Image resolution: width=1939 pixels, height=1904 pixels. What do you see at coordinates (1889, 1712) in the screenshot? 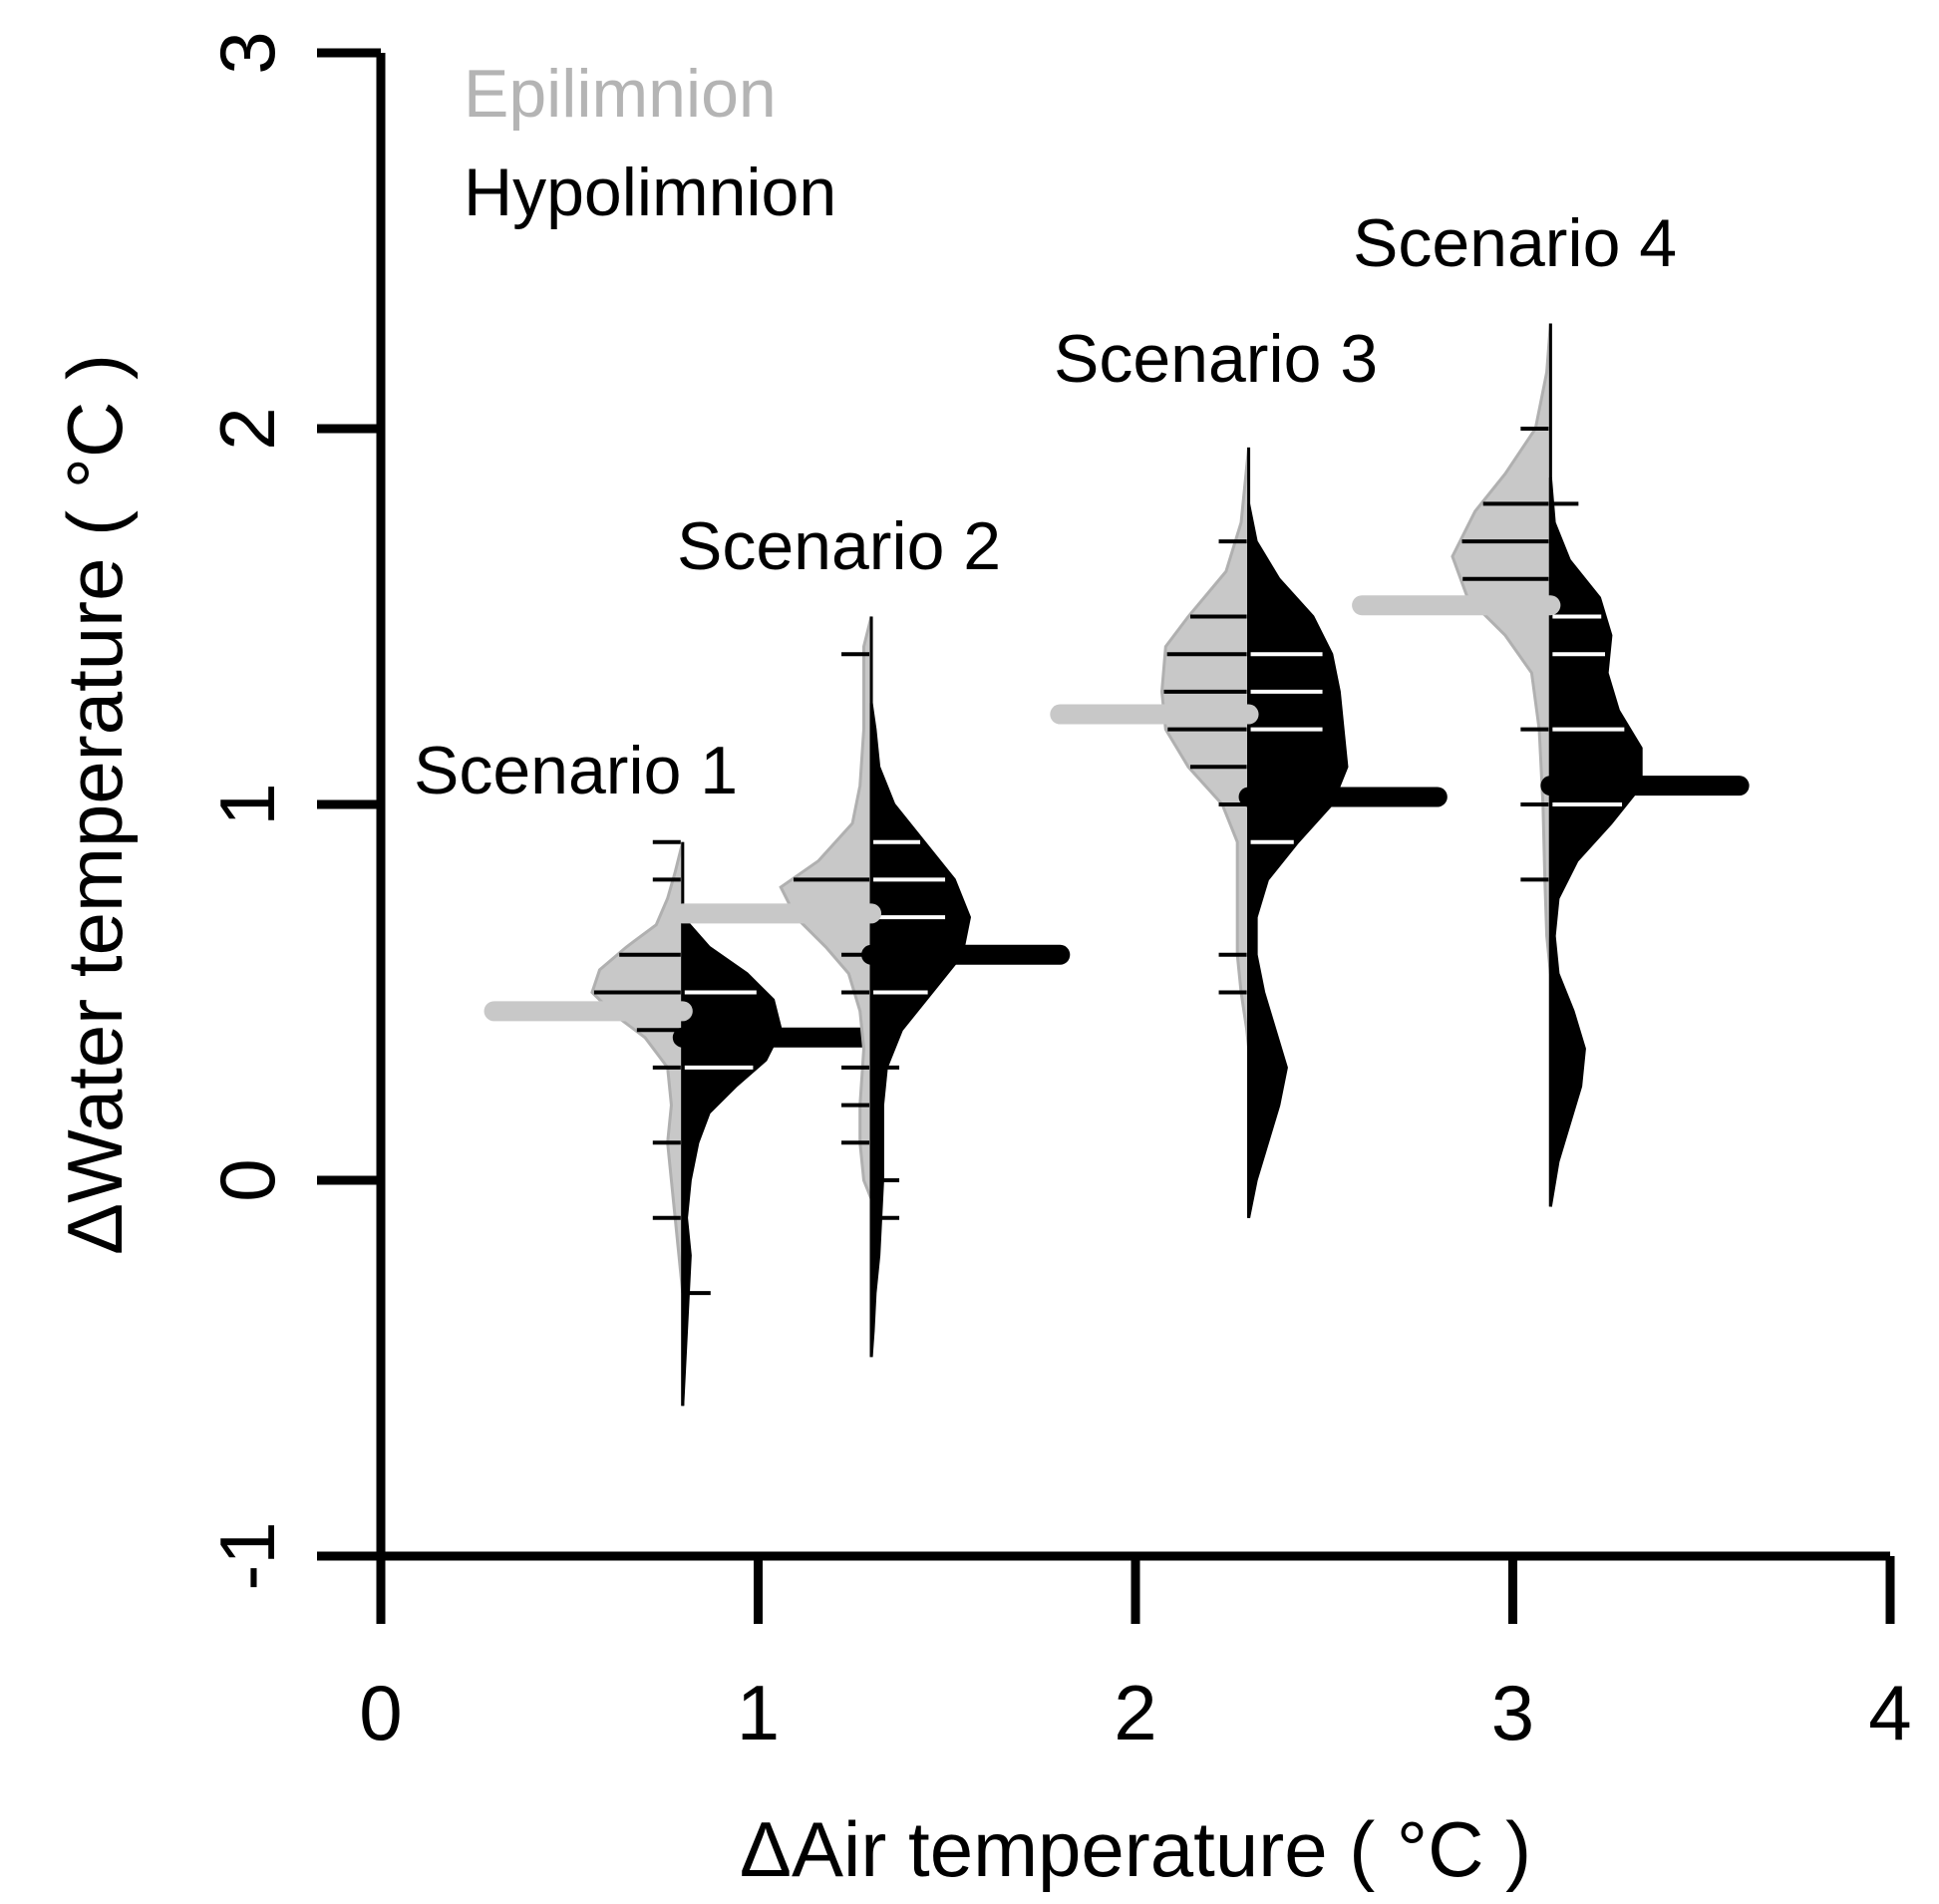
I see `x-tick-label: 4` at bounding box center [1889, 1712].